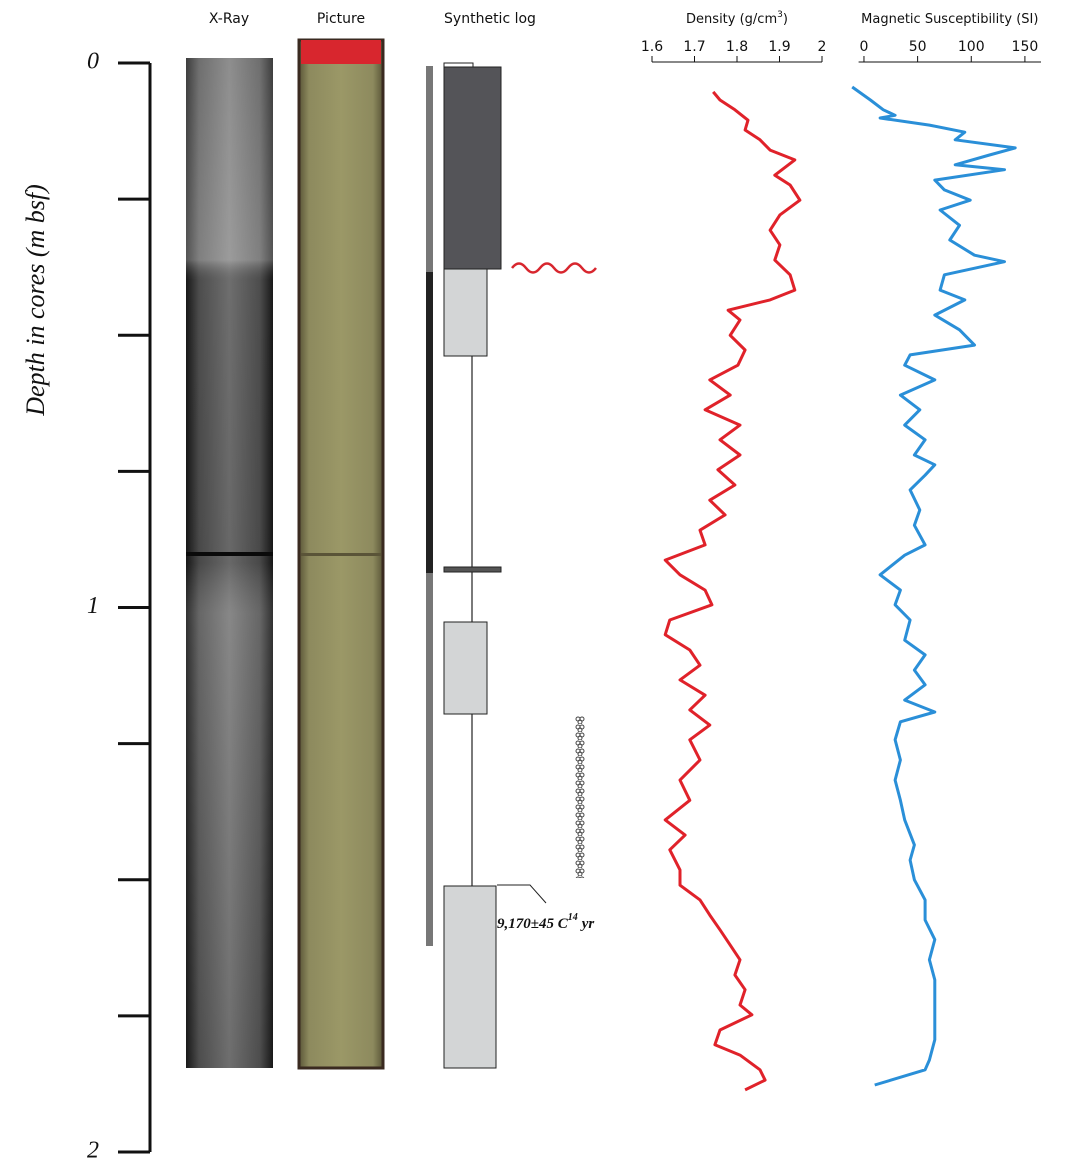 This screenshot has width=1065, height=1162. I want to click on x-tick-label: 100, so click(971, 47).